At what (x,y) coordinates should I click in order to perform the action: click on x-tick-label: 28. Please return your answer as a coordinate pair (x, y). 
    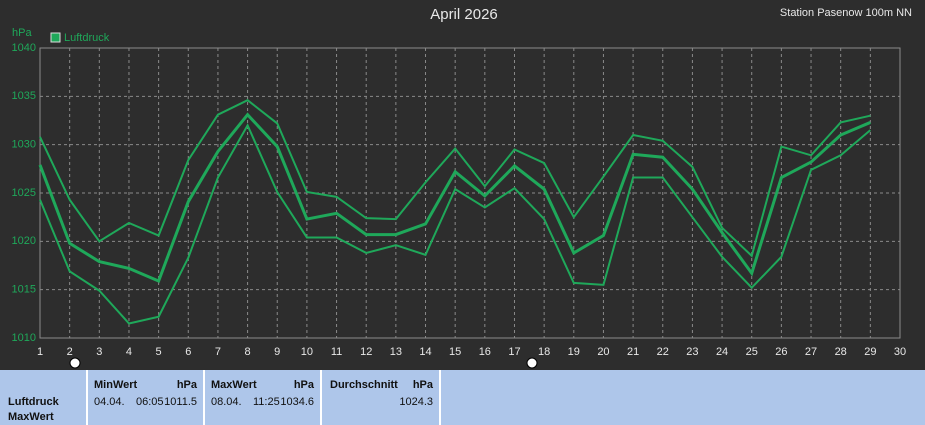
    Looking at the image, I should click on (841, 352).